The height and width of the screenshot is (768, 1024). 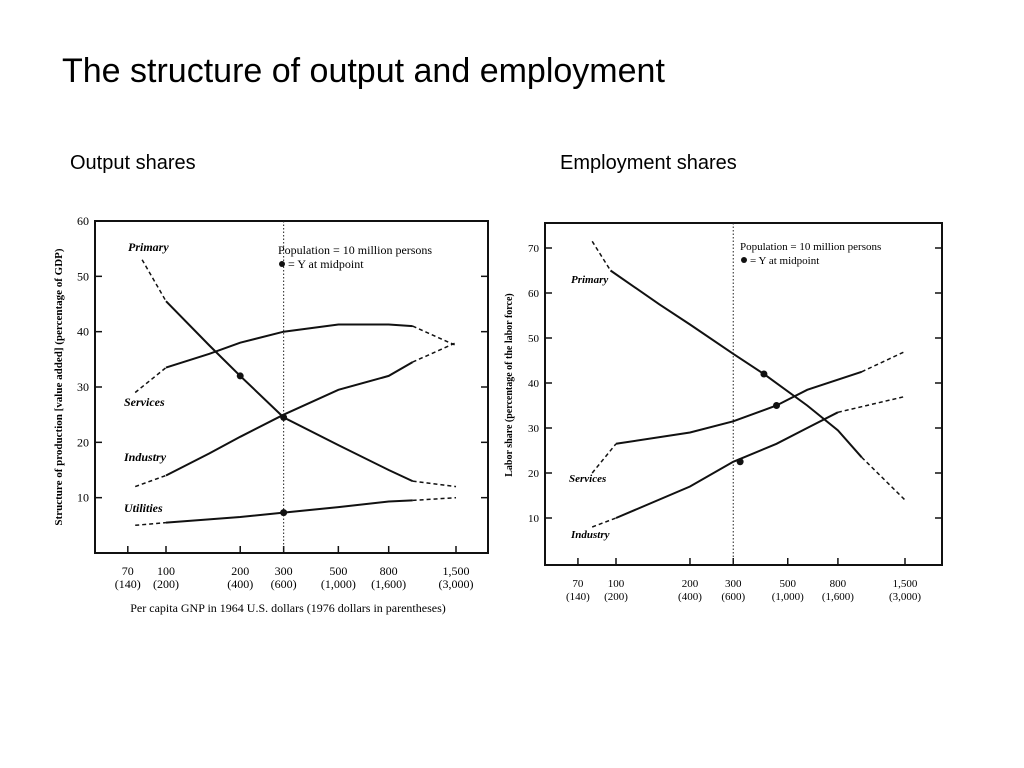 What do you see at coordinates (736, 363) in the screenshot?
I see `series-primary-line` at bounding box center [736, 363].